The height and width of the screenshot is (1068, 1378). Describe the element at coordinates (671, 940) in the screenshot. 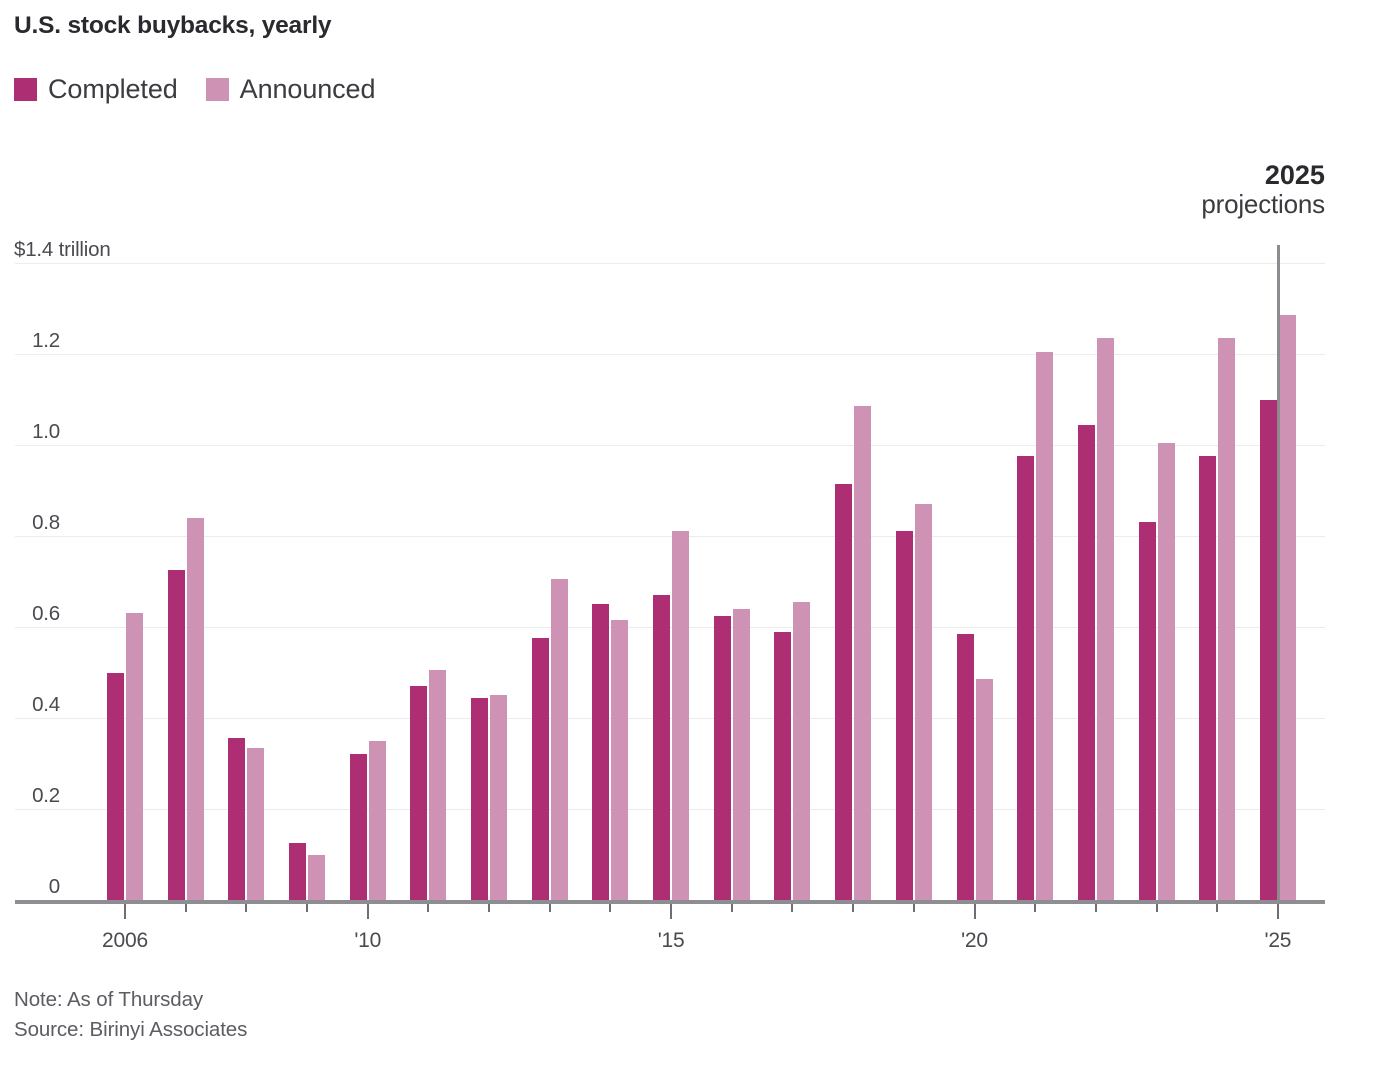

I see `x-axis-tick-label: '15` at that location.